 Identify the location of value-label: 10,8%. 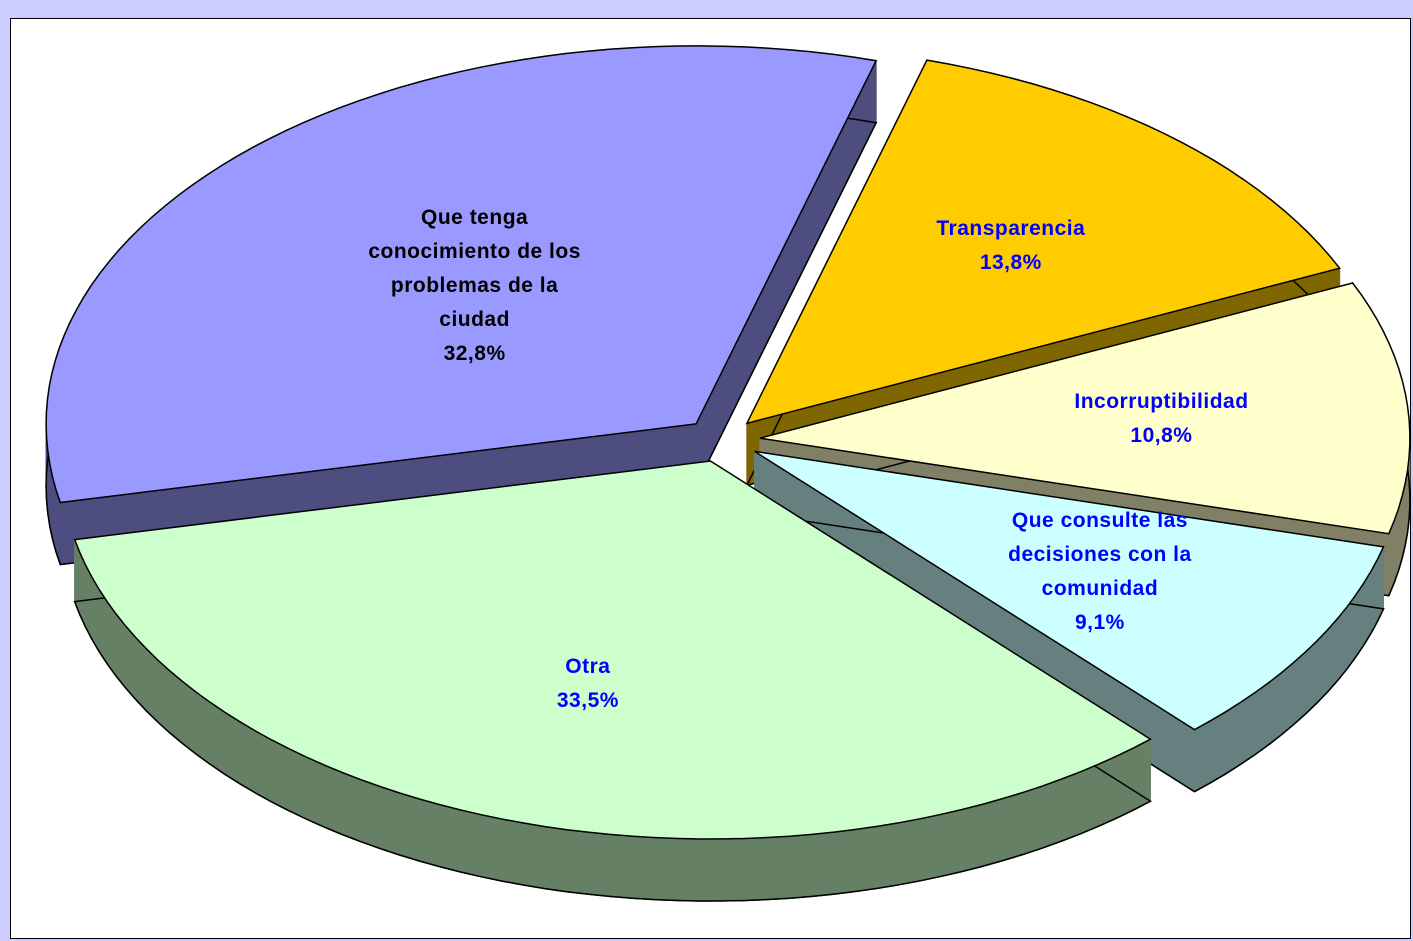
(1161, 435).